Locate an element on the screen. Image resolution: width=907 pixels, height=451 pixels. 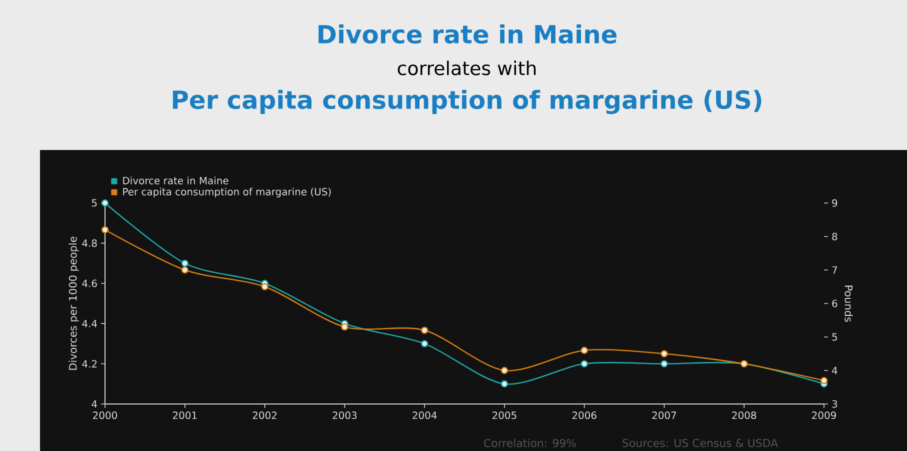
x-tick-label: 2009 is located at coordinates (824, 415).